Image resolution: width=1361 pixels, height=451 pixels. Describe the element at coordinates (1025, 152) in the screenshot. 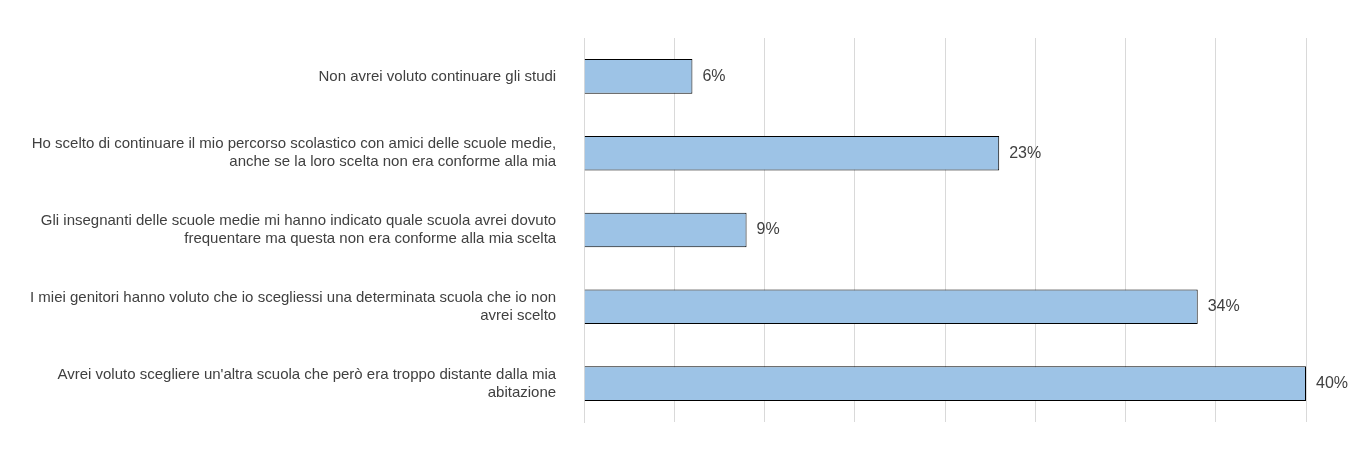

I see `data-label: 23%` at that location.